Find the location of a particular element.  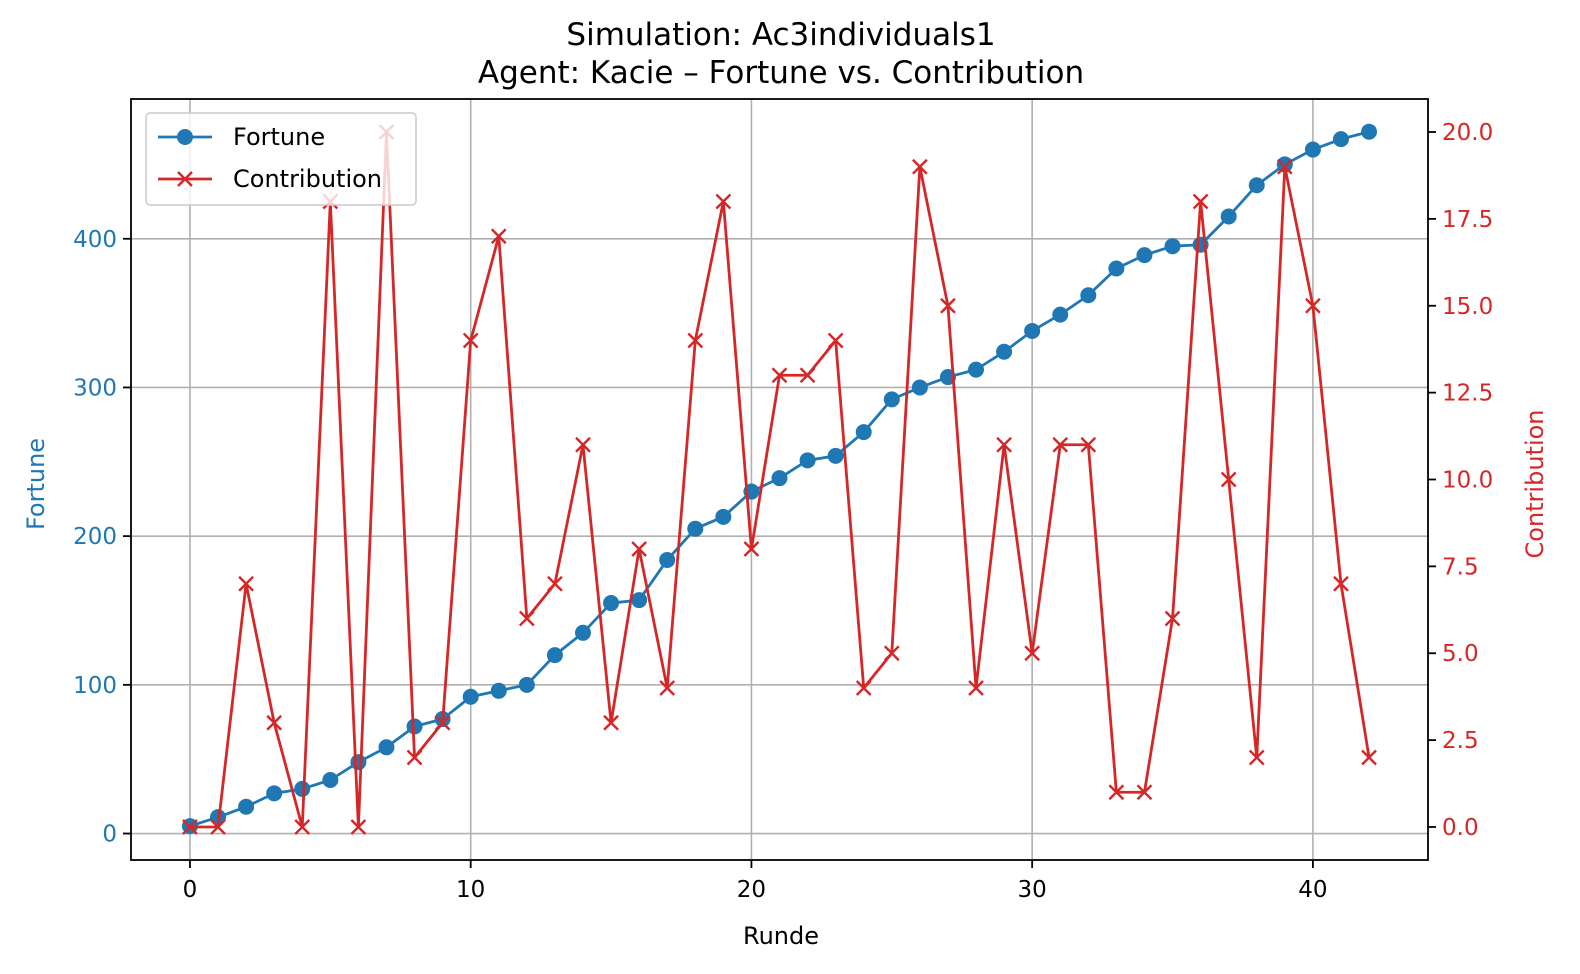

legend-fortune-marker is located at coordinates (185, 137).